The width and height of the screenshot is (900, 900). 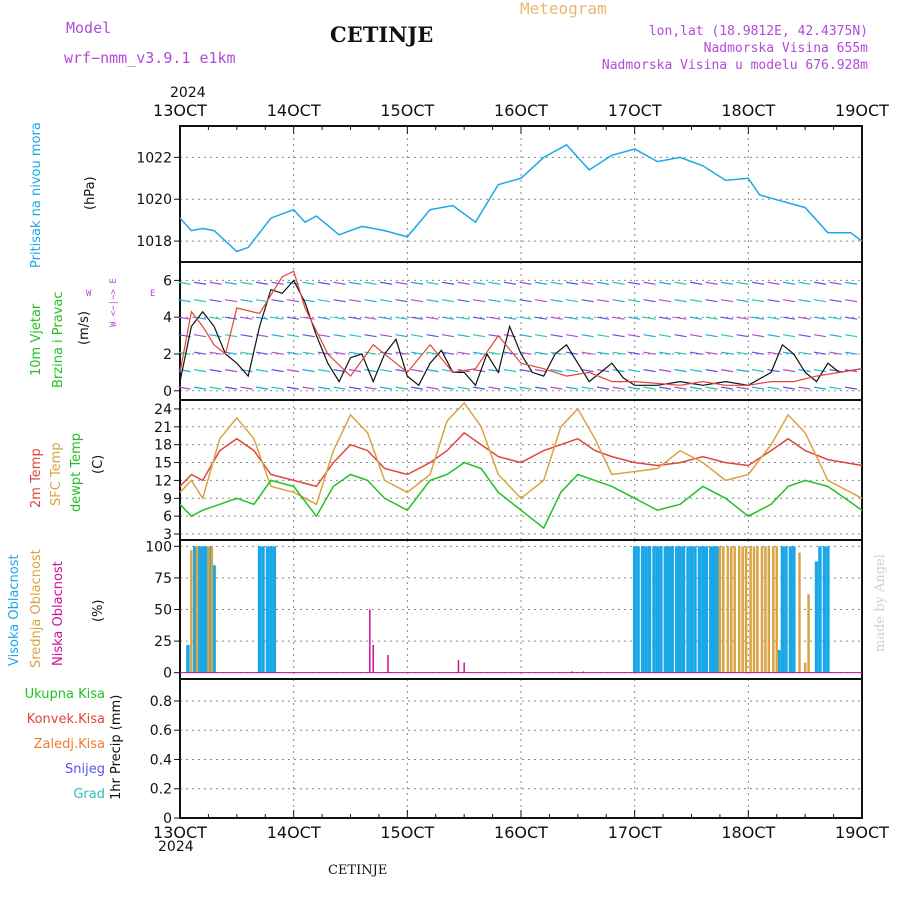 What do you see at coordinates (862, 110) in the screenshot?
I see `x-tick-label-top: 19OCT` at bounding box center [862, 110].